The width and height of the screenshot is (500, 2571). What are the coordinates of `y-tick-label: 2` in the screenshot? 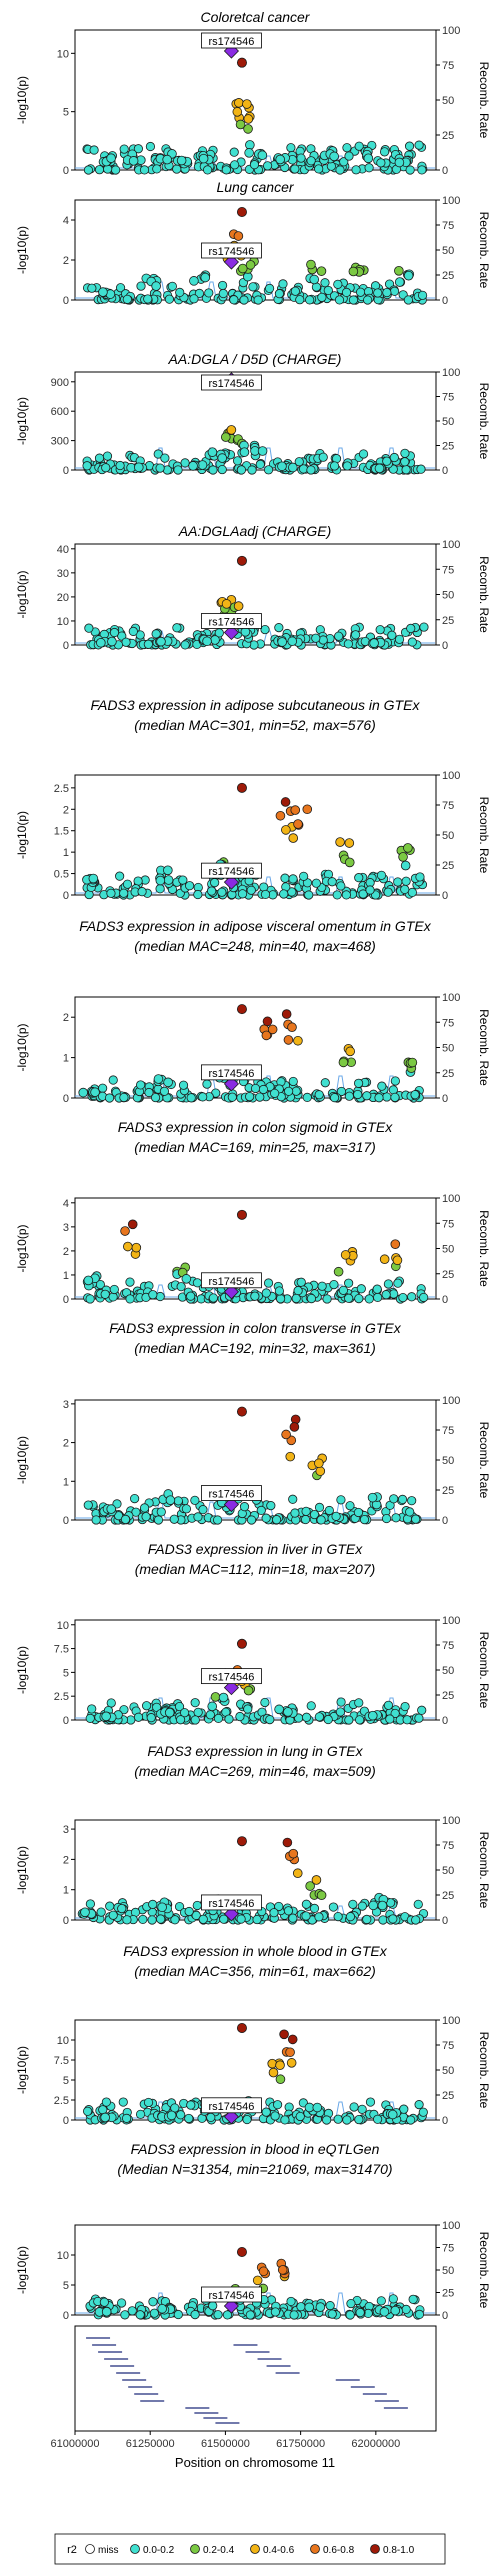 It's located at (66, 810).